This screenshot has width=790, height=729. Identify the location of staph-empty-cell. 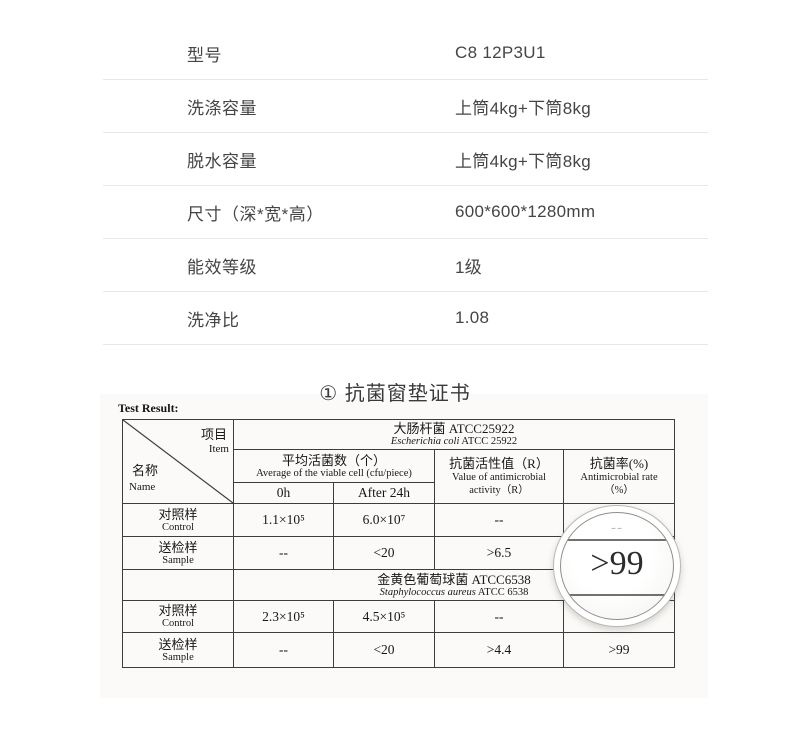
(178, 585).